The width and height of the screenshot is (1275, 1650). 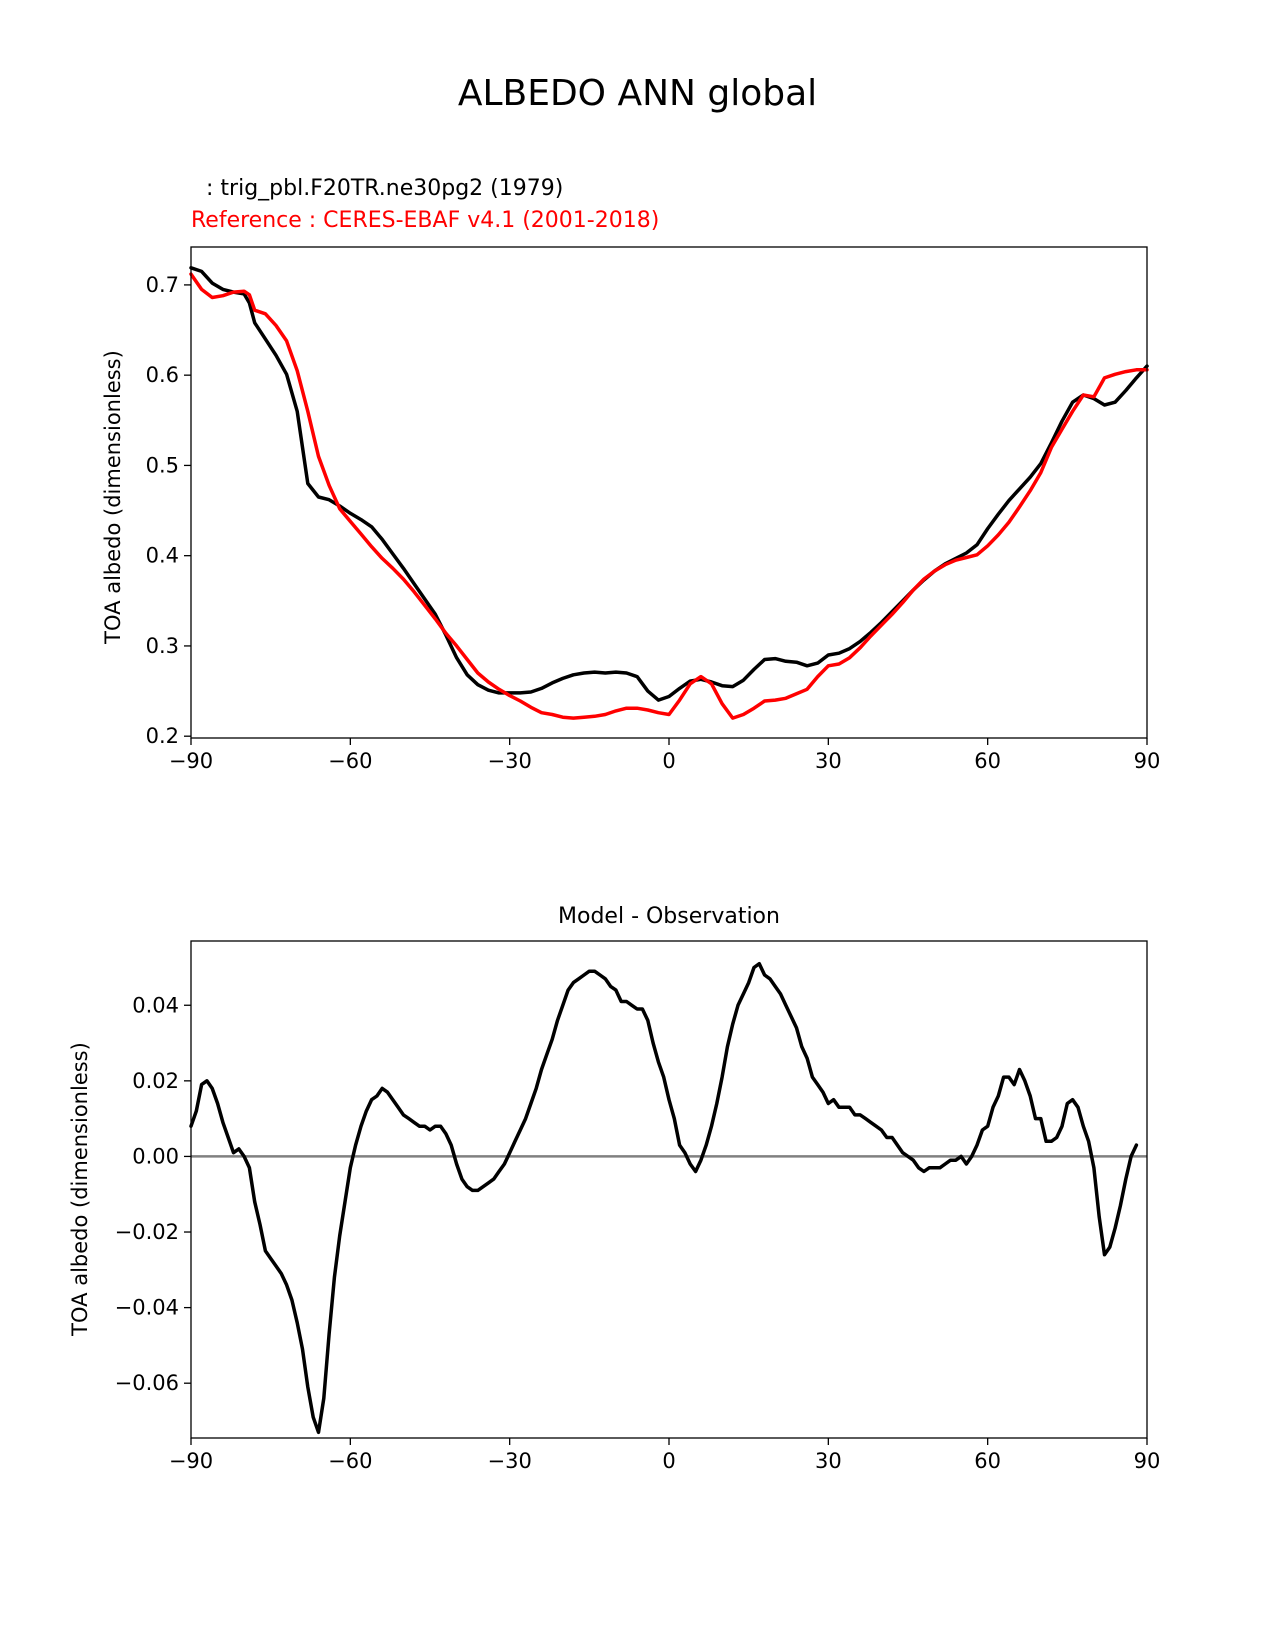 What do you see at coordinates (668, 761) in the screenshot?
I see `mean-x-tick-label: 0` at bounding box center [668, 761].